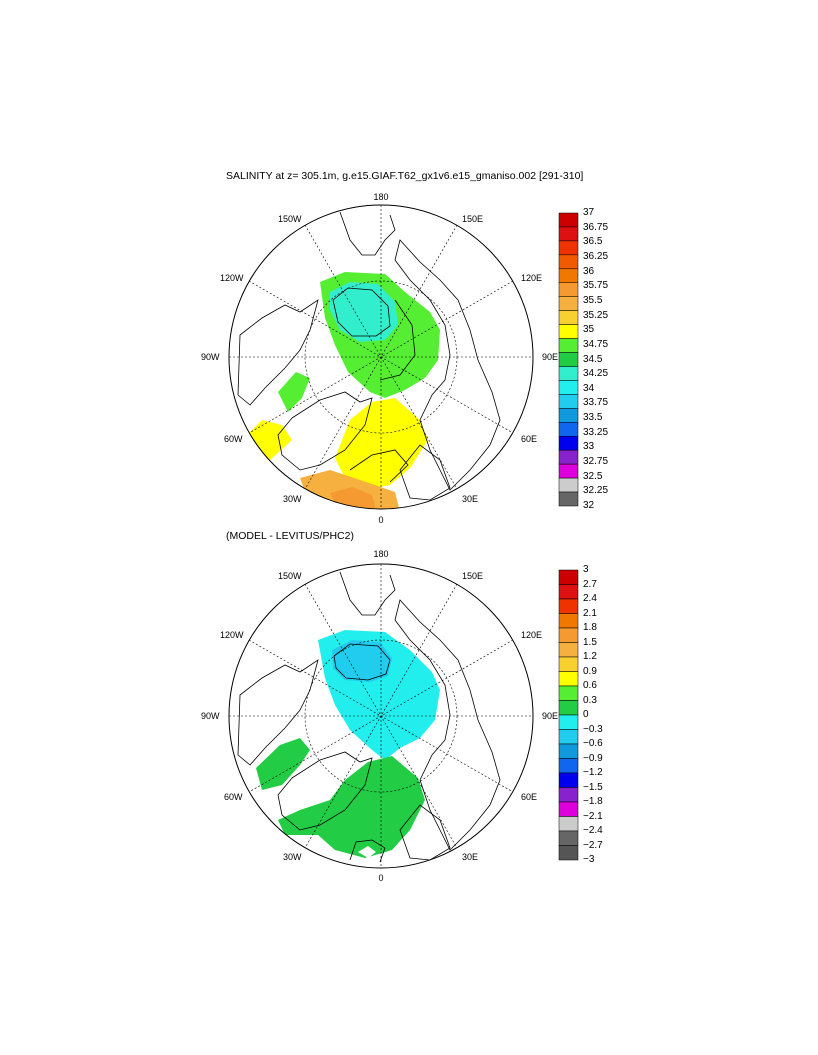  Describe the element at coordinates (593, 359) in the screenshot. I see `top-colorbar-label: 34.5` at that location.